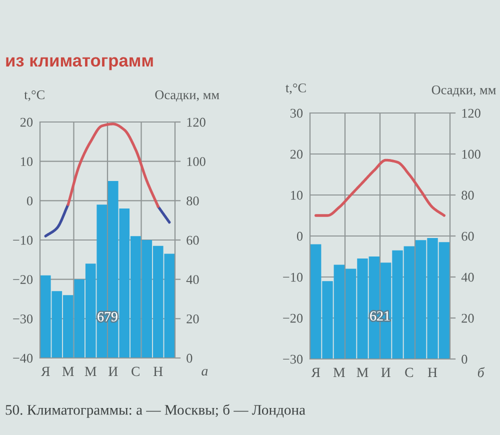  Describe the element at coordinates (205, 372) in the screenshot. I see `text: а` at that location.